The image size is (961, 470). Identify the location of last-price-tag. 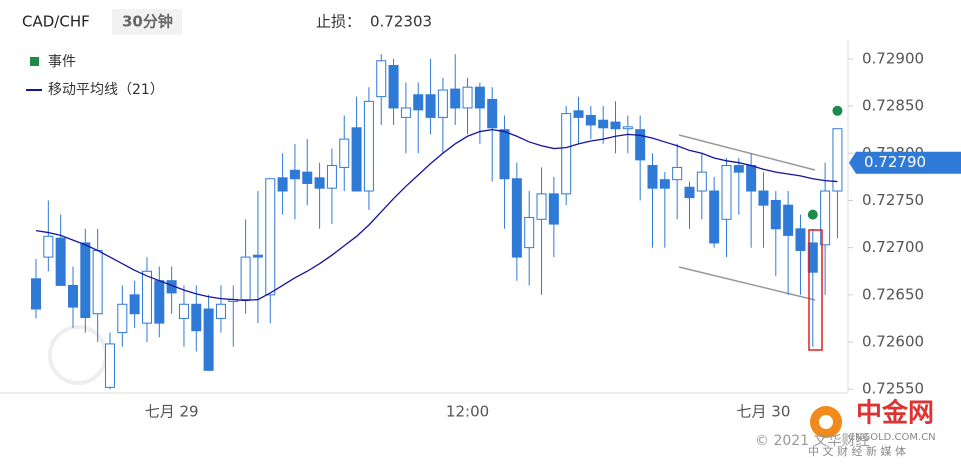
(905, 162).